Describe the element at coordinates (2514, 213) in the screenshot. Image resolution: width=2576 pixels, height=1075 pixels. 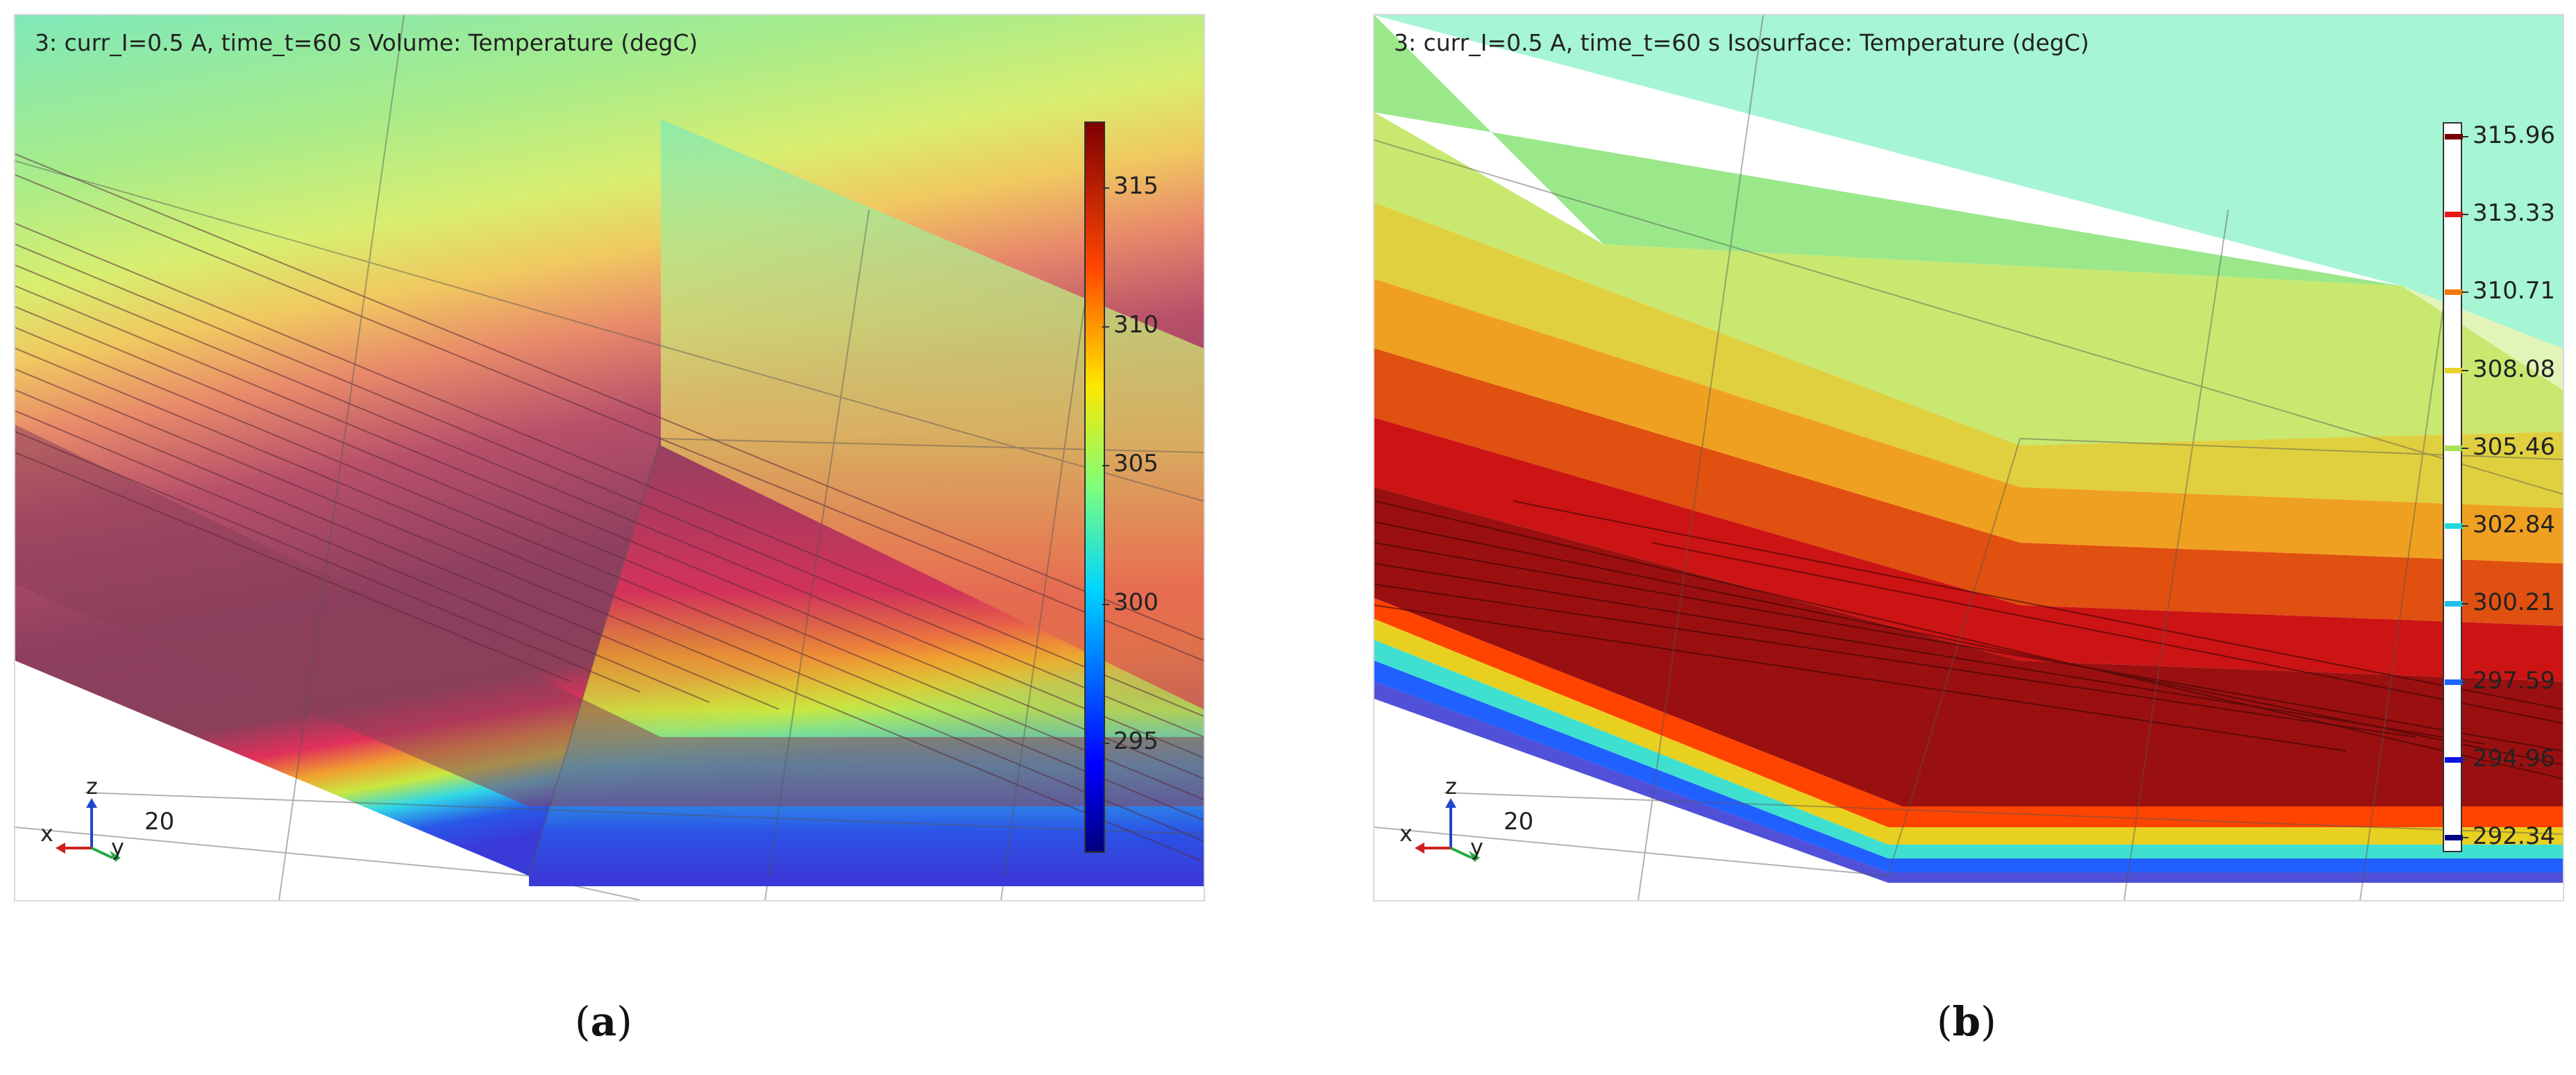
I see `legend-level-label: 313.33` at that location.